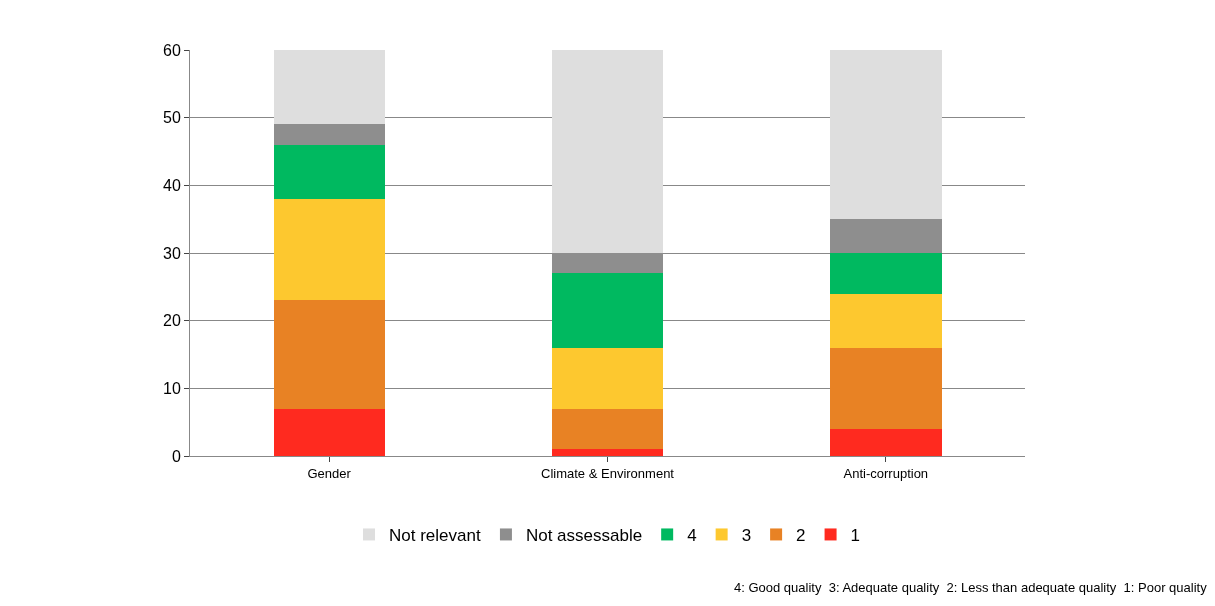 The width and height of the screenshot is (1215, 606). I want to click on y-tick-label: 30, so click(172, 253).